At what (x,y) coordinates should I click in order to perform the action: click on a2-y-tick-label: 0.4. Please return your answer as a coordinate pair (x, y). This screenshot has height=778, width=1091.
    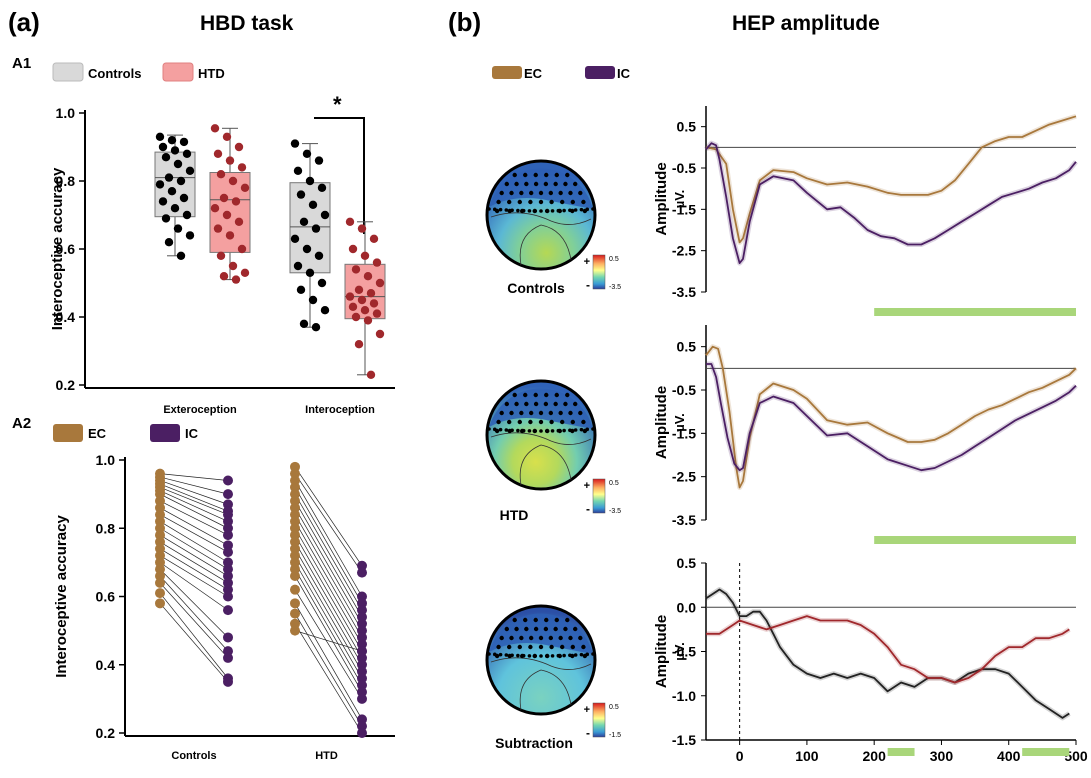
    Looking at the image, I should click on (106, 665).